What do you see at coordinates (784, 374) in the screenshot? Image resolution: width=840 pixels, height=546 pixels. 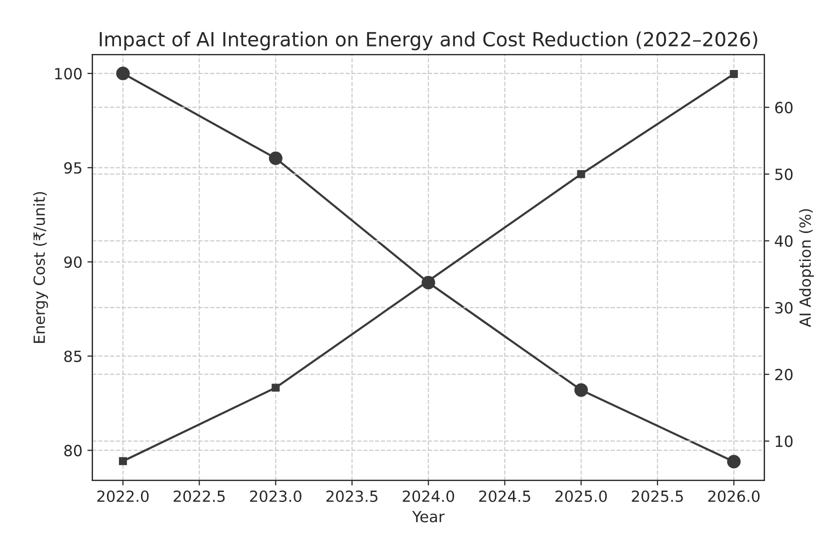 I see `y2-tick-label: 20` at bounding box center [784, 374].